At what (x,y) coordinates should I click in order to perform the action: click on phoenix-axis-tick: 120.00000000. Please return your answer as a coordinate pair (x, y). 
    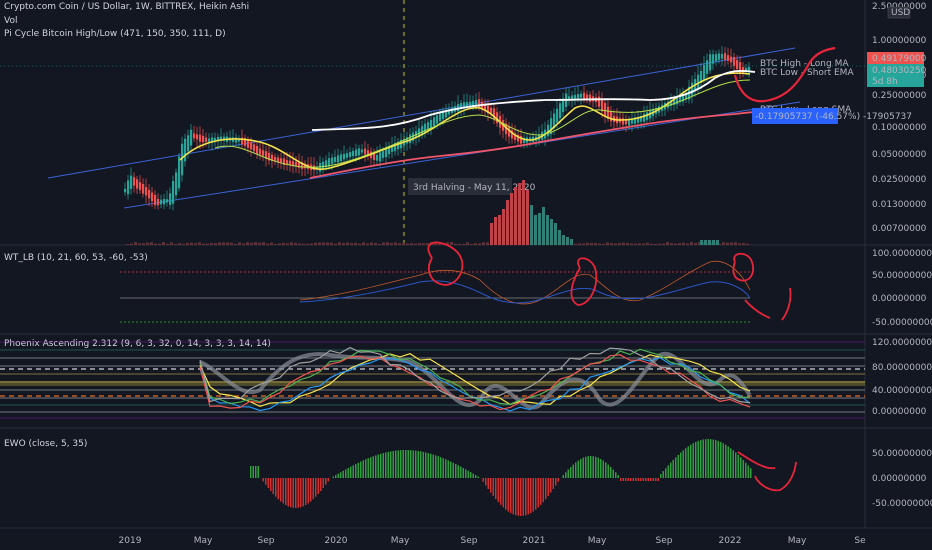
    Looking at the image, I should click on (902, 343).